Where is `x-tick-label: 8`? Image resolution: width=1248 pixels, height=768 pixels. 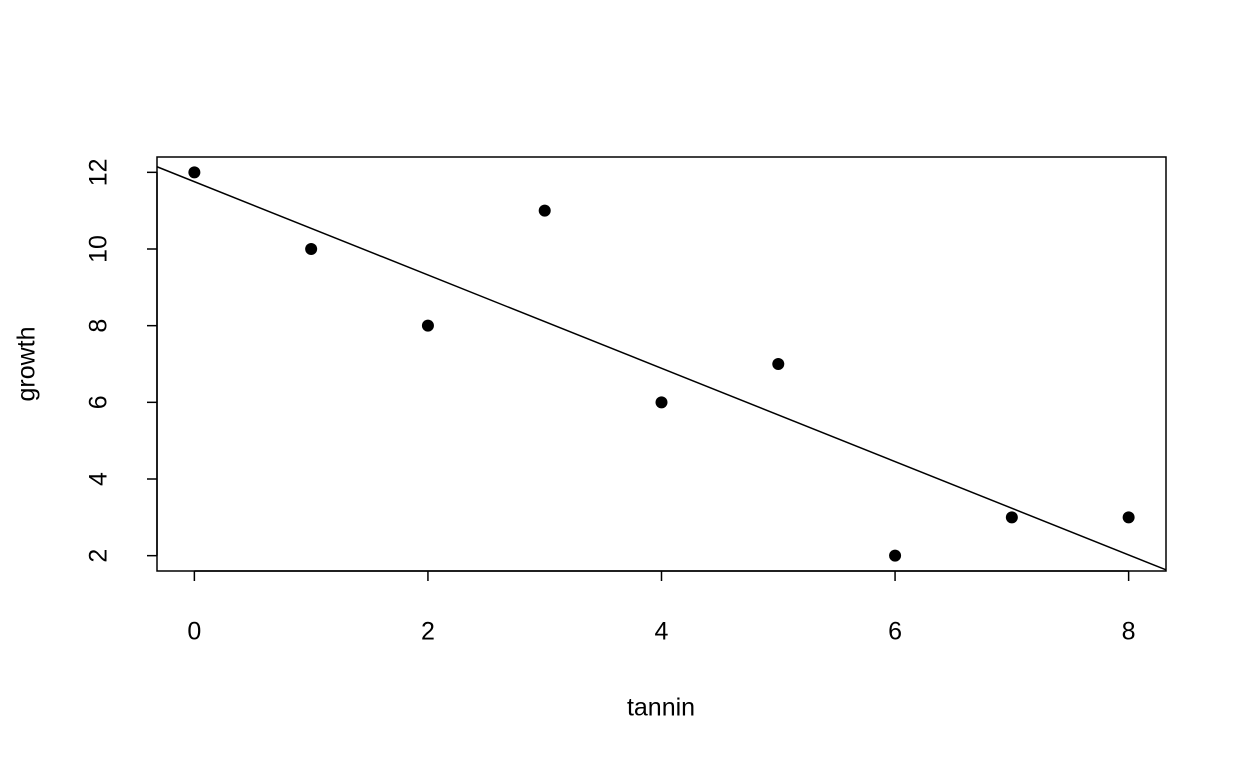
x-tick-label: 8 is located at coordinates (1129, 632).